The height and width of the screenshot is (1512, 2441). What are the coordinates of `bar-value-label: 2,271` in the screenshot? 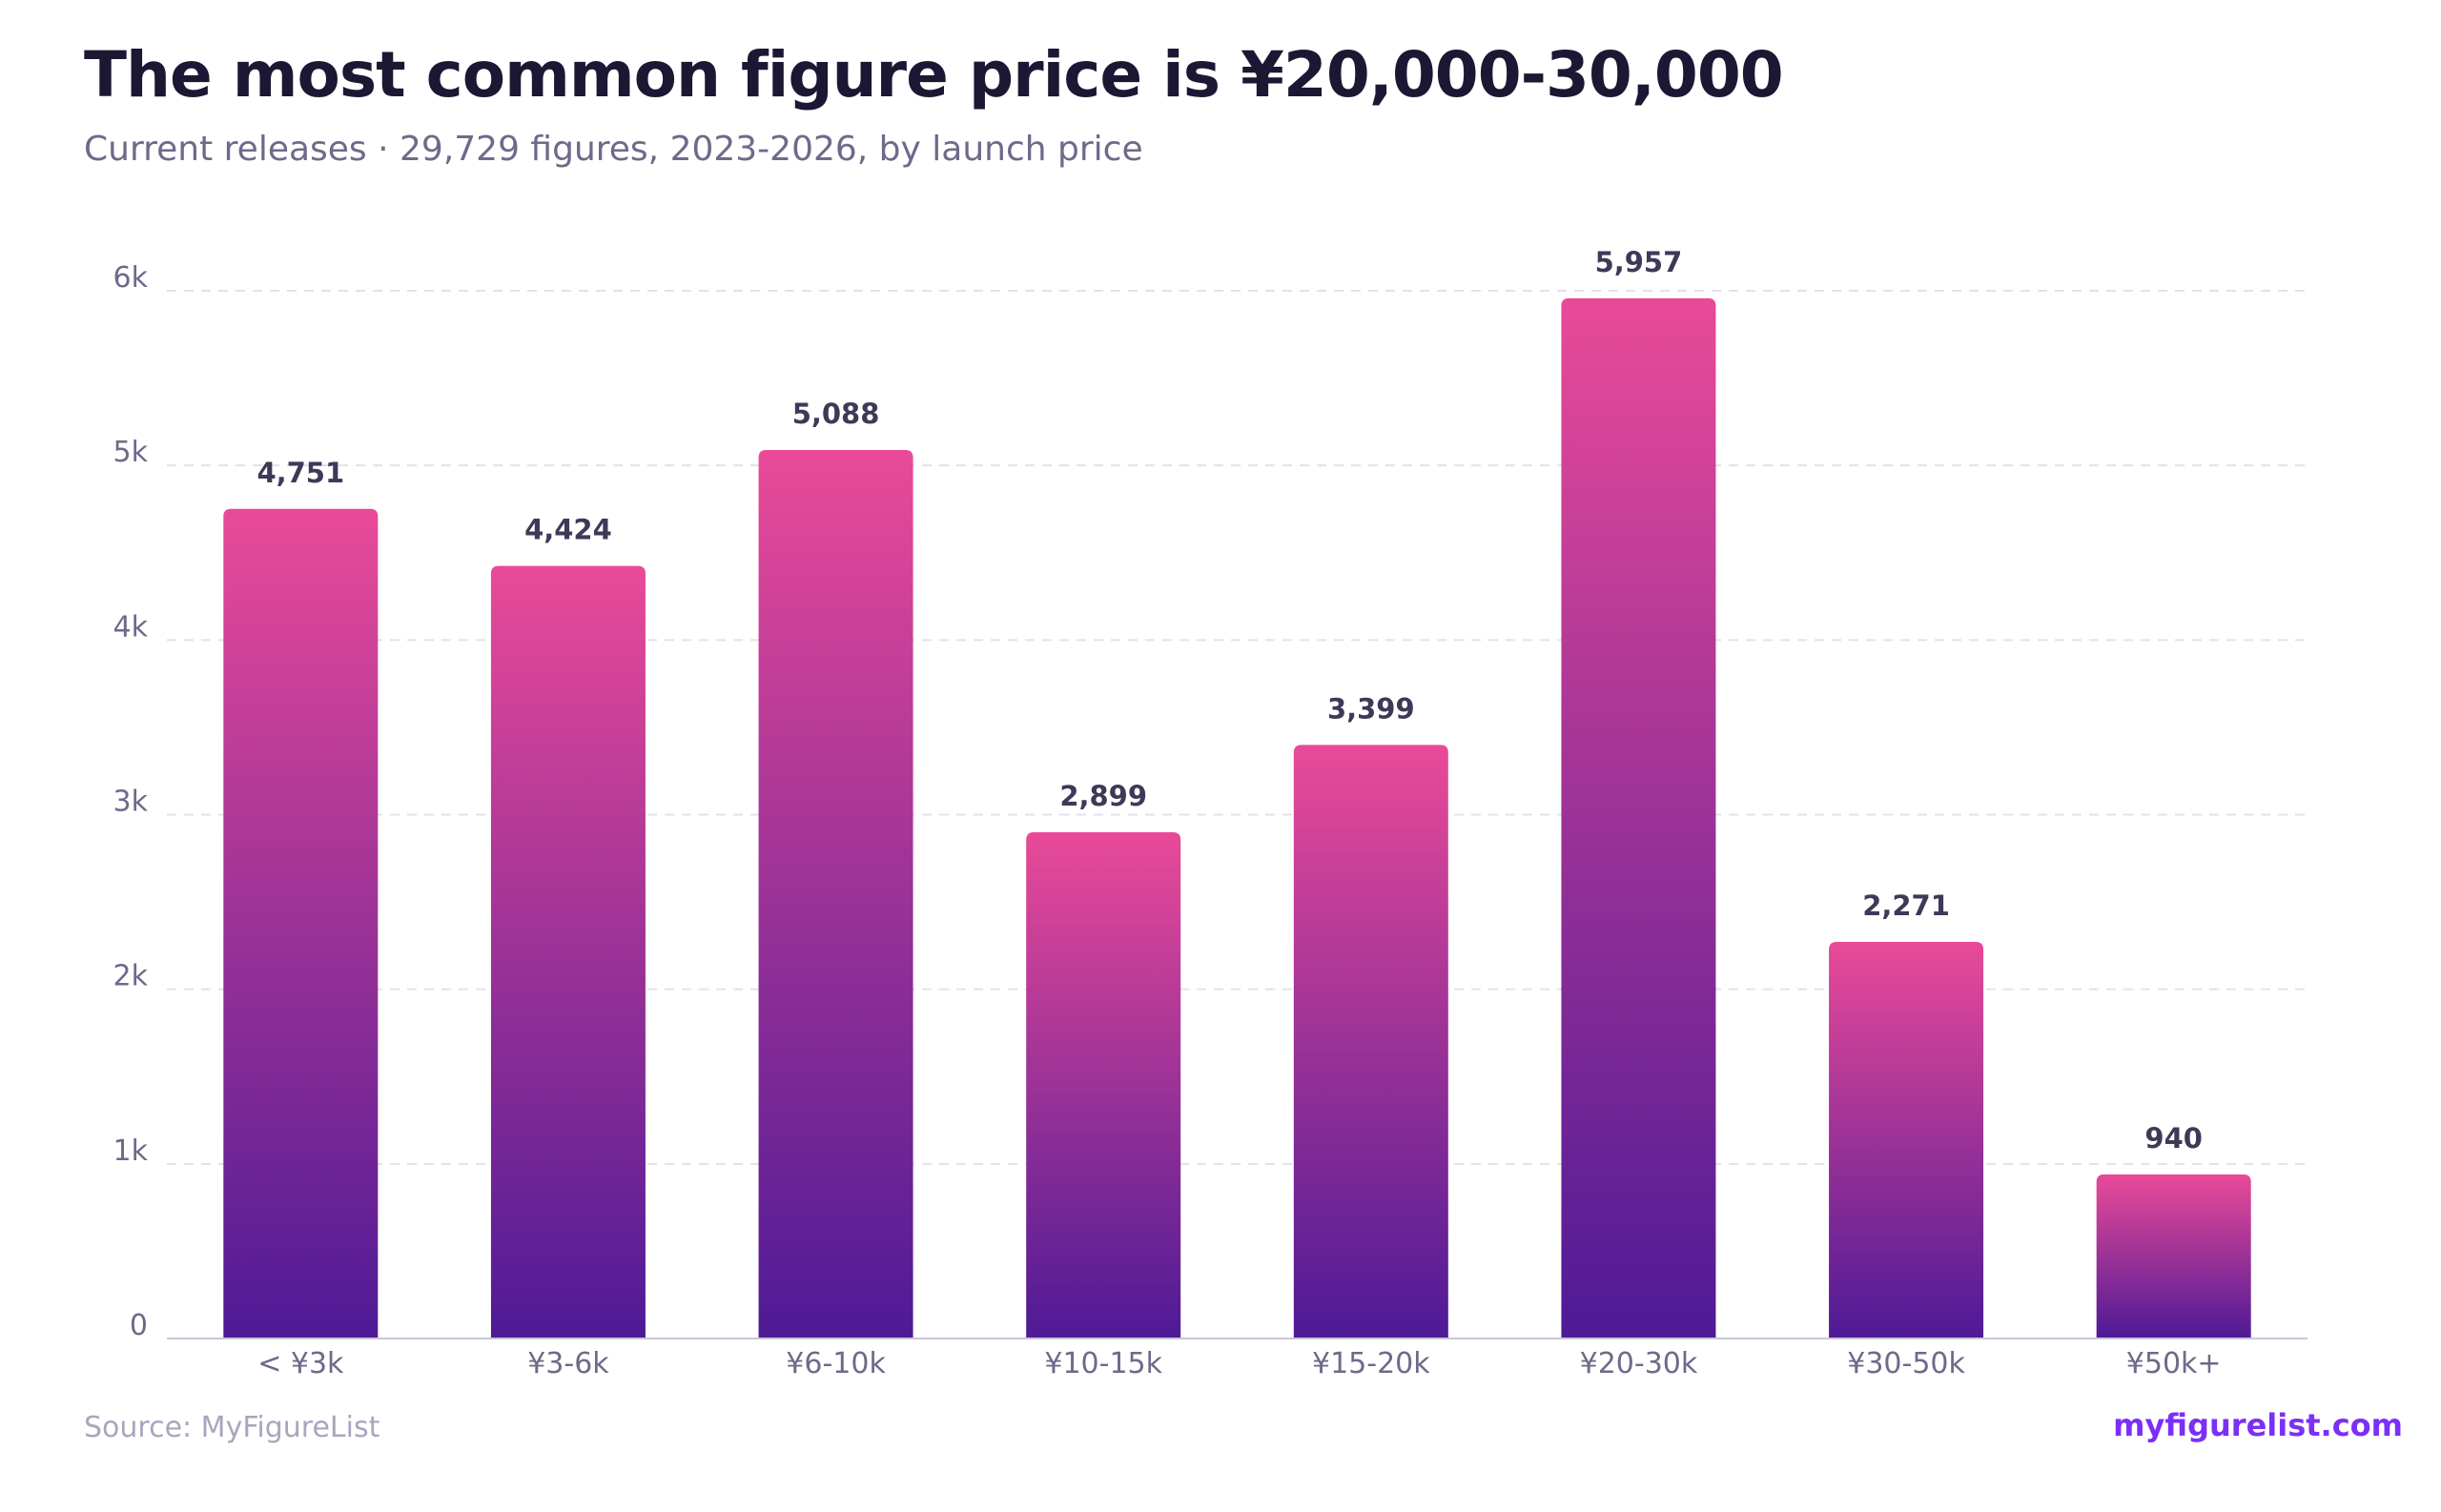 It's located at (1906, 905).